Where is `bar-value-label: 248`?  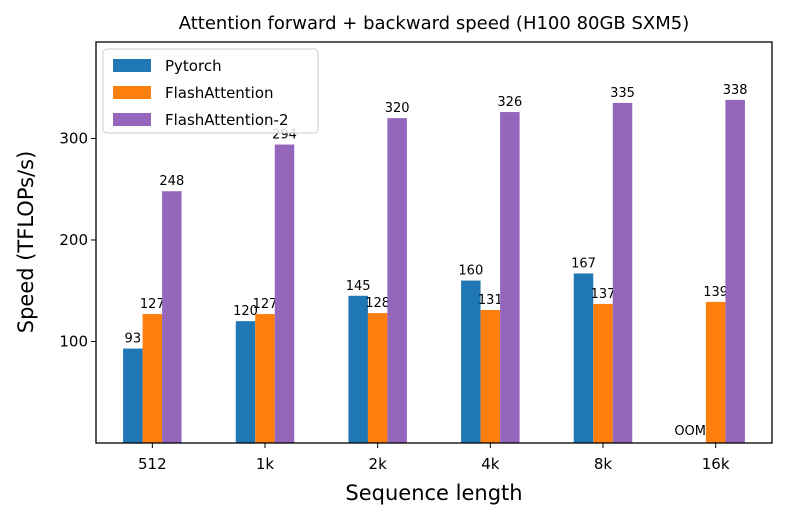
bar-value-label: 248 is located at coordinates (171, 181).